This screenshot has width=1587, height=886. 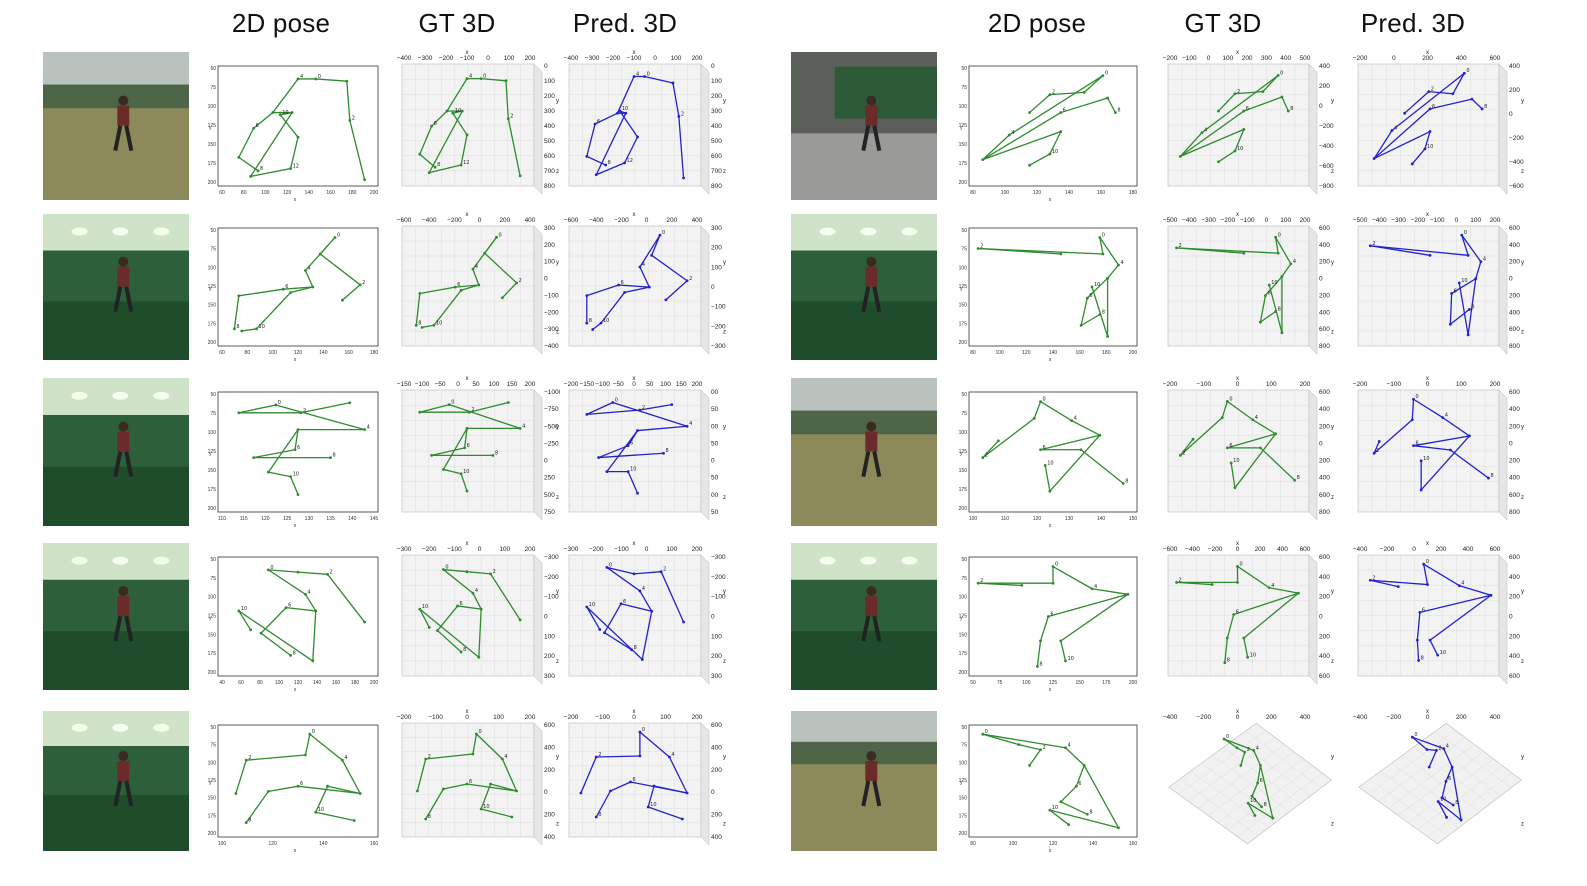 I want to click on x-tick-label: 150, so click(x=1079, y=683).